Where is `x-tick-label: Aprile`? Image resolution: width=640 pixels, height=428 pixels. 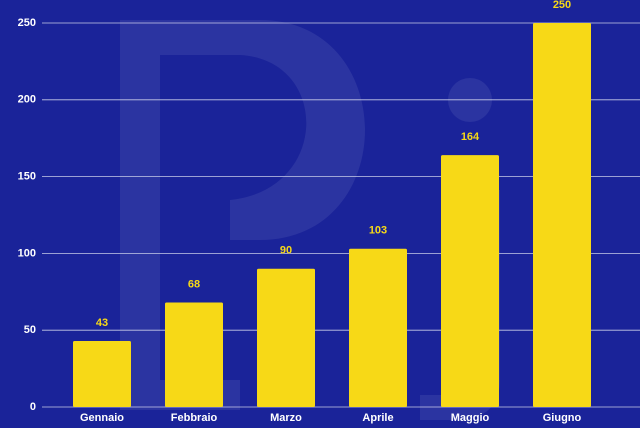
x-tick-label: Aprile is located at coordinates (377, 418).